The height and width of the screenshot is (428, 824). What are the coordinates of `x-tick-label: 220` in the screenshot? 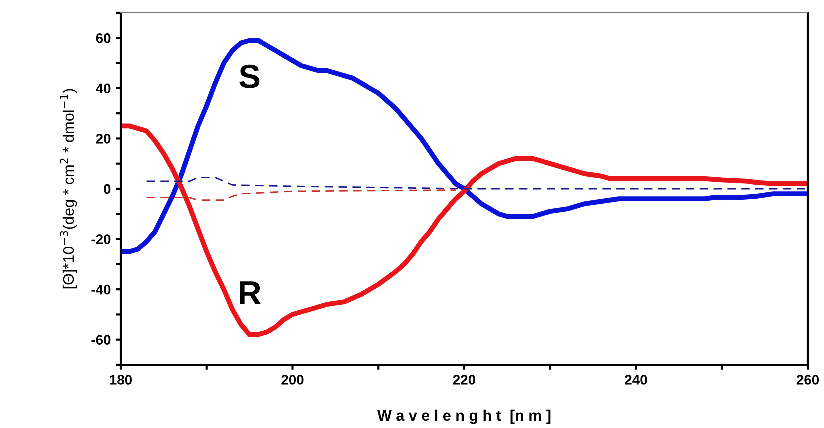 It's located at (464, 380).